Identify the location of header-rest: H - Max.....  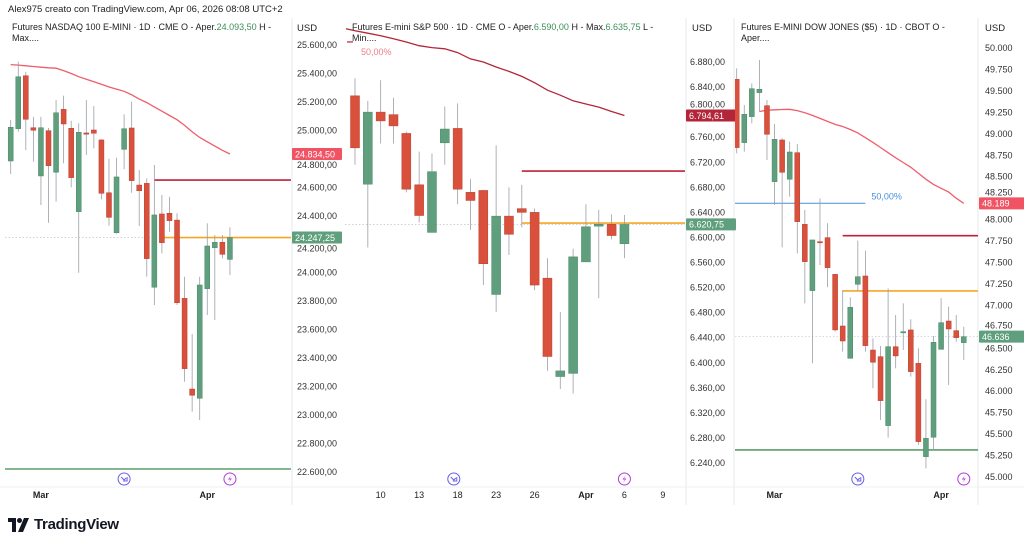
(142, 32).